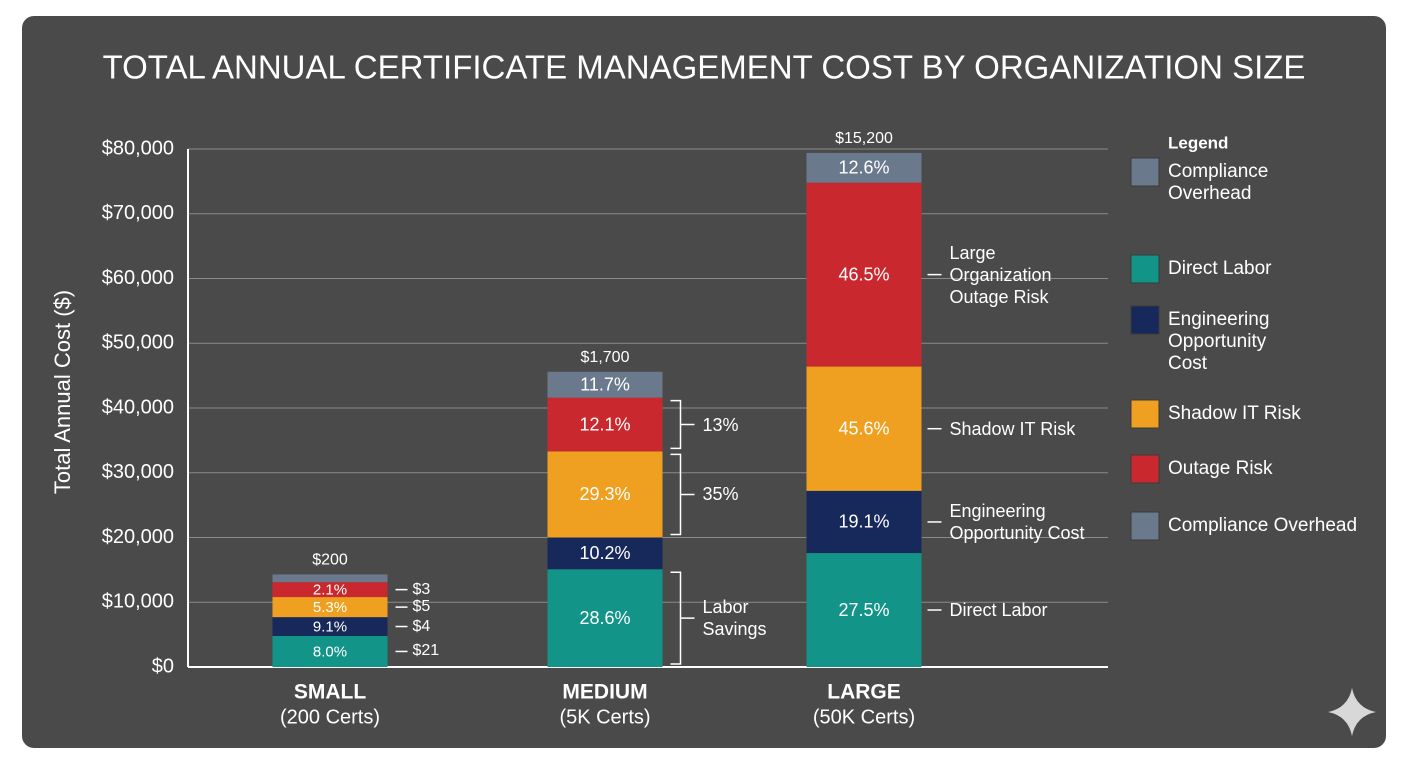 The height and width of the screenshot is (768, 1408). Describe the element at coordinates (138, 343) in the screenshot. I see `y-tick-label: $50,000` at that location.